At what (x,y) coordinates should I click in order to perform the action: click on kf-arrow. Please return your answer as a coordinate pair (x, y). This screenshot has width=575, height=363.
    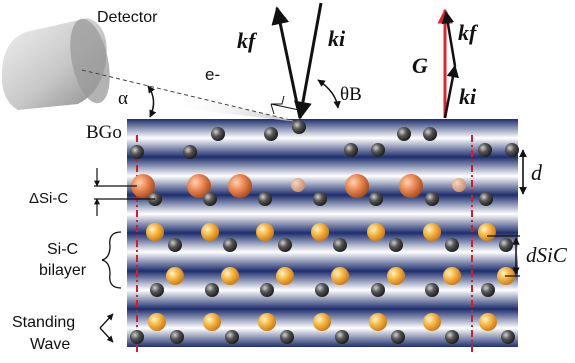
    Looking at the image, I should click on (286, 62).